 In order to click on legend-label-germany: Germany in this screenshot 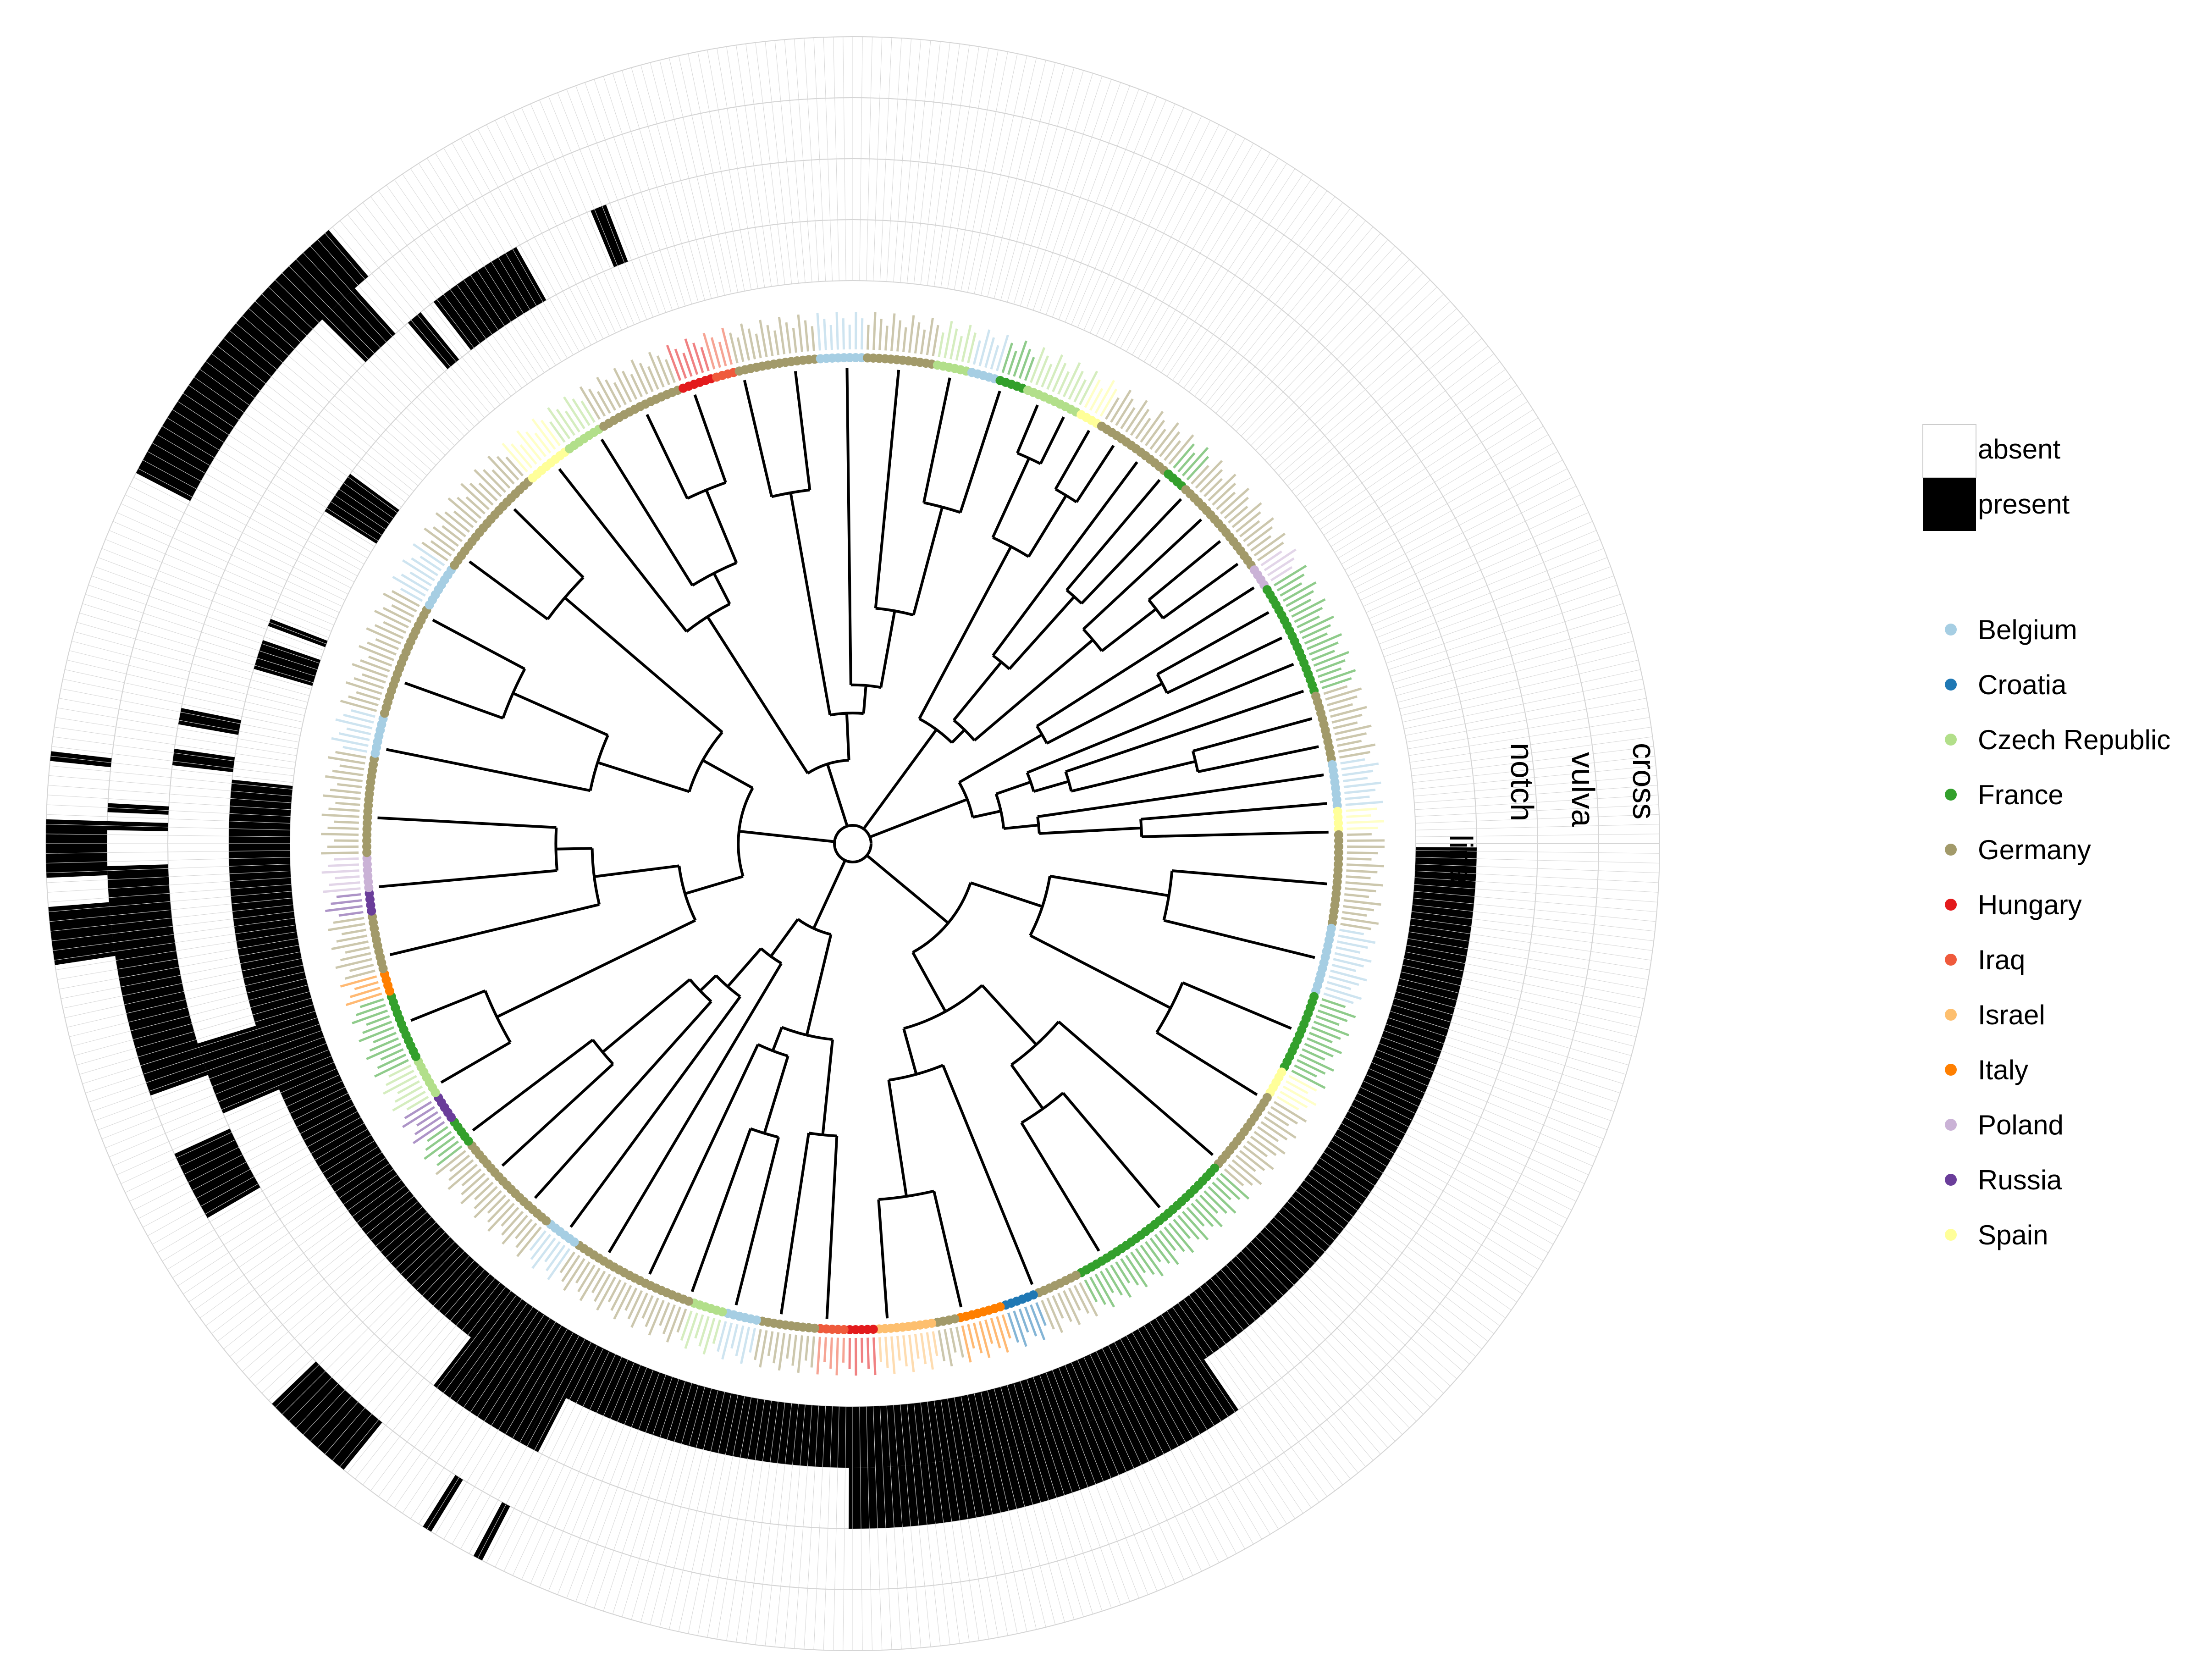, I will do `click(2034, 849)`.